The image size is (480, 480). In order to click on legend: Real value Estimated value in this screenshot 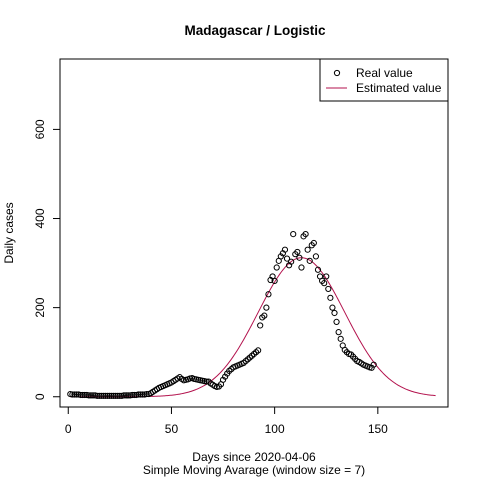, I will do `click(384, 80)`.